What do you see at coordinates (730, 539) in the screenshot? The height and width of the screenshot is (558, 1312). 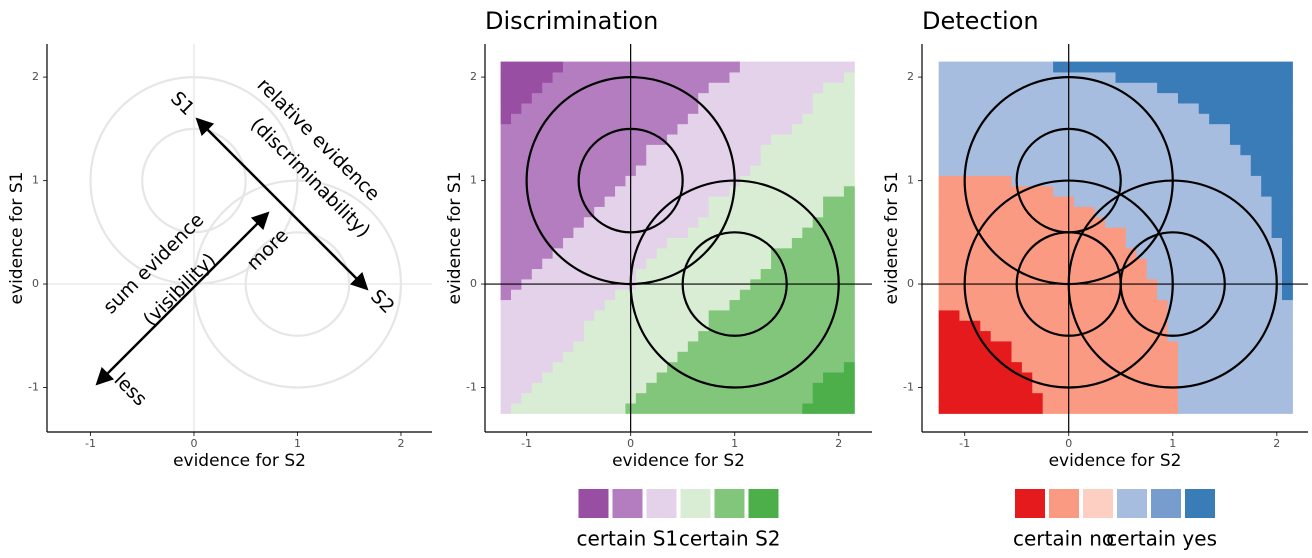 I see `legend-label: certain S2` at bounding box center [730, 539].